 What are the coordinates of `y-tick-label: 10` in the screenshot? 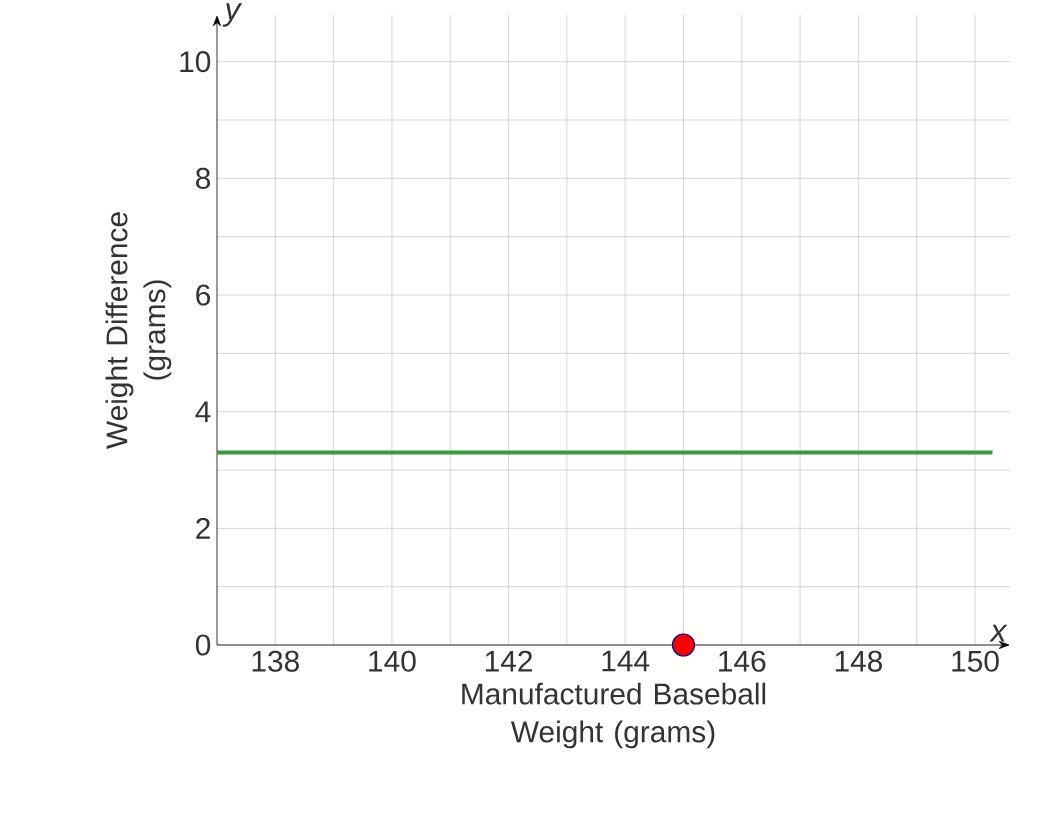 It's located at (195, 62).